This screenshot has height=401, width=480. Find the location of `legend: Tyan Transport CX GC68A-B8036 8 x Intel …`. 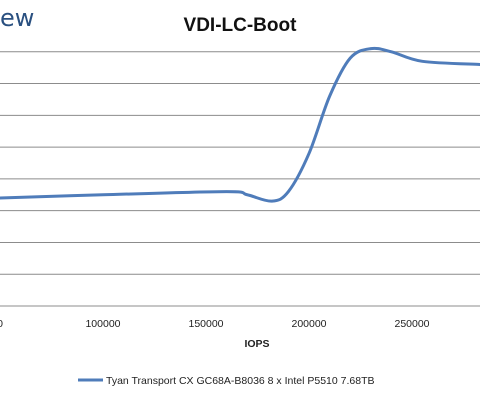

legend: Tyan Transport CX GC68A-B8036 8 x Intel … is located at coordinates (226, 381).